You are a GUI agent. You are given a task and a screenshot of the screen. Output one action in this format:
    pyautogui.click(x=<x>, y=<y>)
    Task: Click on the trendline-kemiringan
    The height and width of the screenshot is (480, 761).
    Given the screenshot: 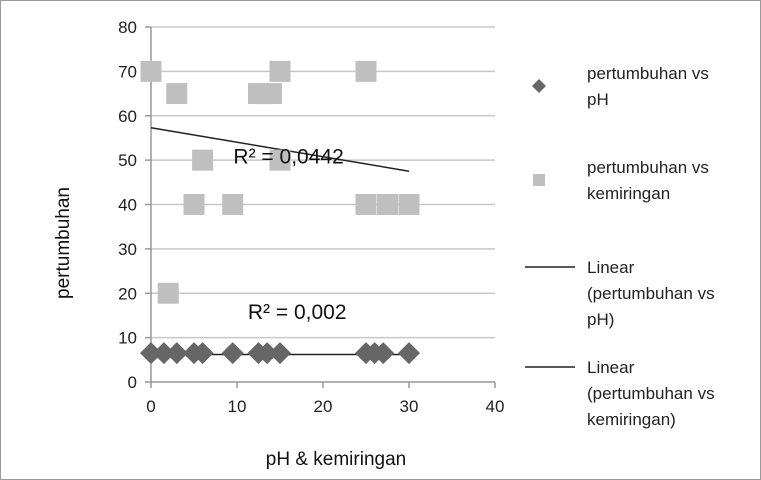 What is the action you would take?
    pyautogui.click(x=280, y=149)
    